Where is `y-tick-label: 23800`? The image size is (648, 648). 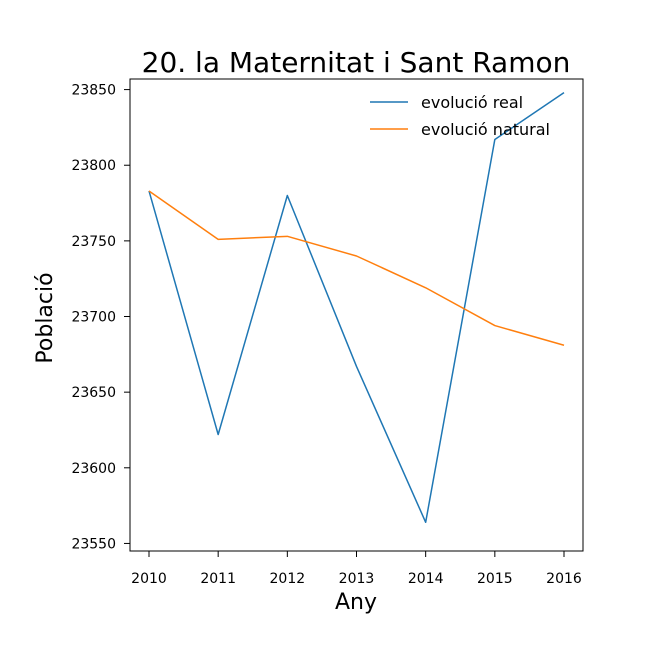 y-tick-label: 23800 is located at coordinates (93, 166).